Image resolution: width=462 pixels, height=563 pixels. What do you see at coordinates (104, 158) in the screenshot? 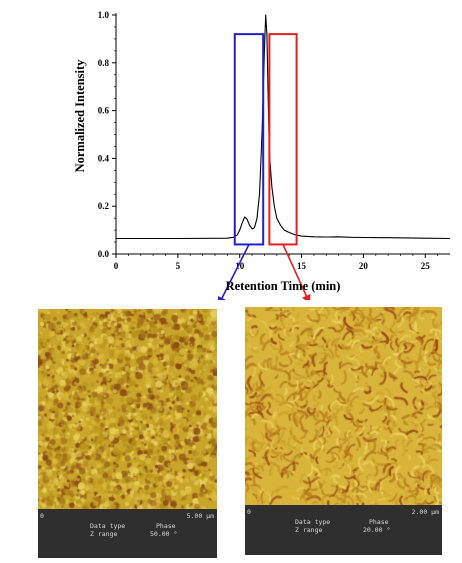
I see `y-tick-label: 0.4` at bounding box center [104, 158].